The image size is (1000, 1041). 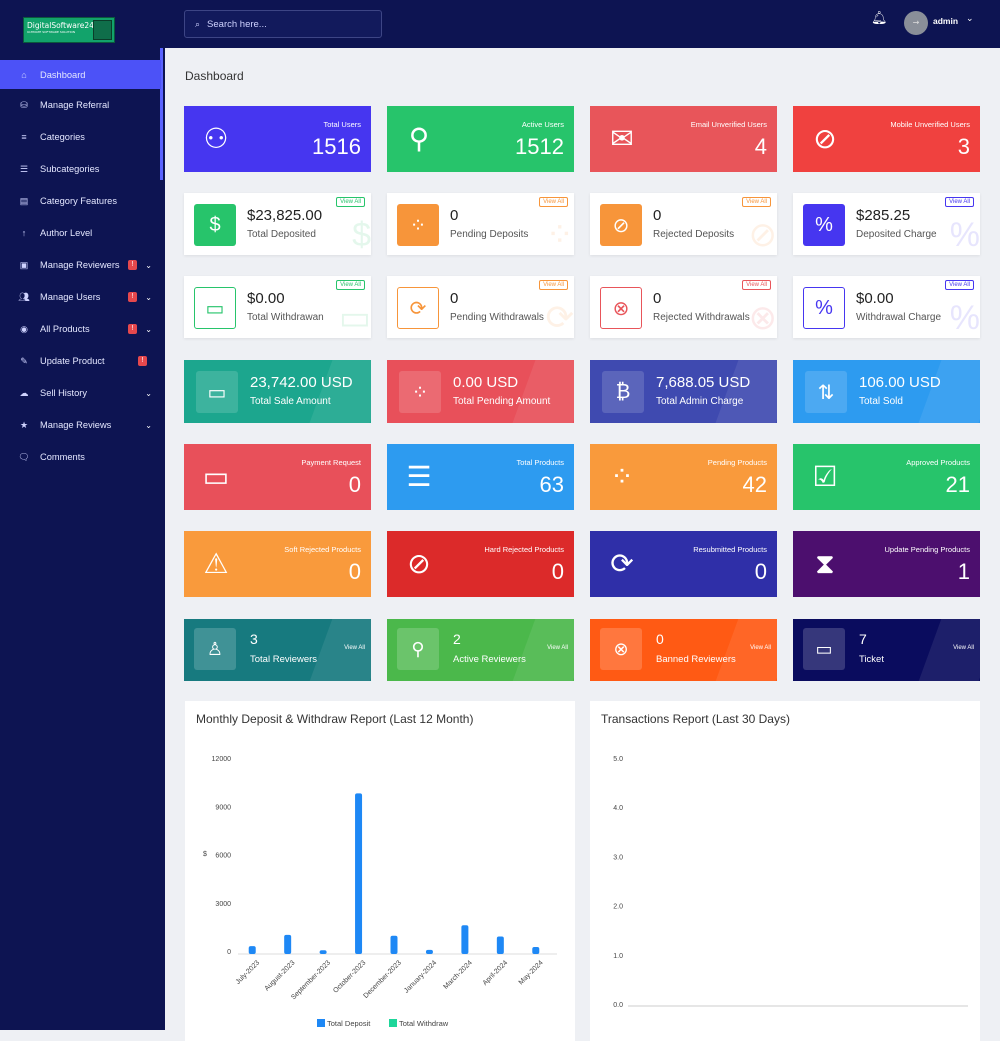 I want to click on card-value: 106.00 USD, so click(x=900, y=382).